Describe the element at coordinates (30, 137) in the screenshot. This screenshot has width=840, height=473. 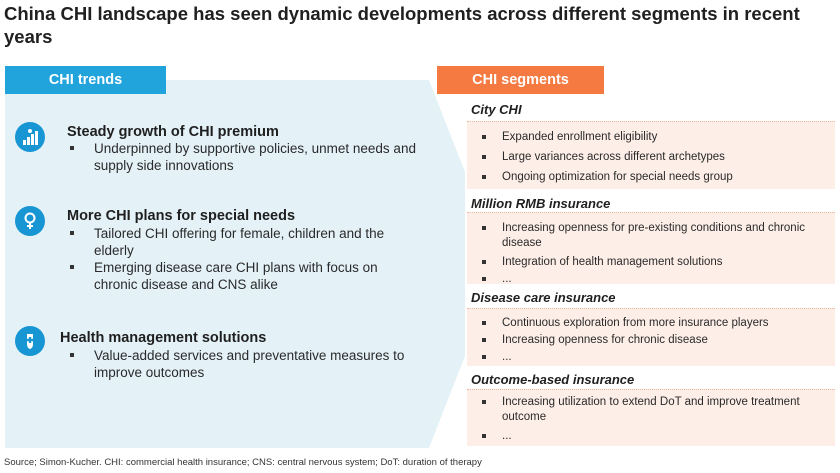
I see `growth-chart-icon` at that location.